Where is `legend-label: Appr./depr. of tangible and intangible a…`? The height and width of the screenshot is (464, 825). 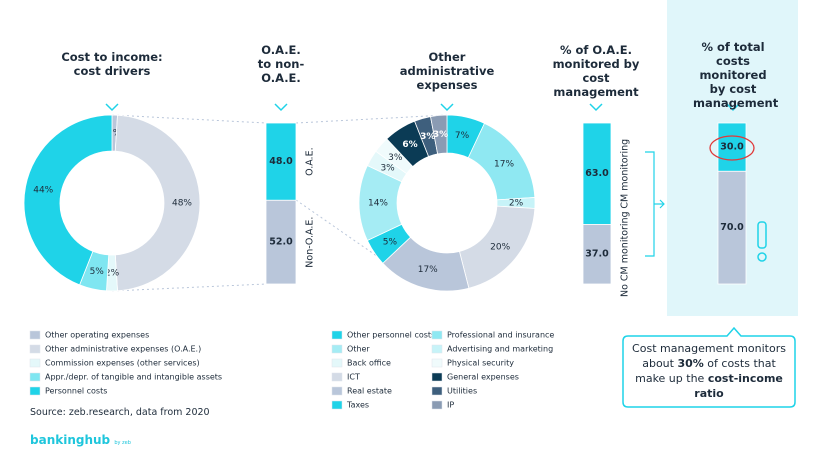 legend-label: Appr./depr. of tangible and intangible a… is located at coordinates (133, 377).